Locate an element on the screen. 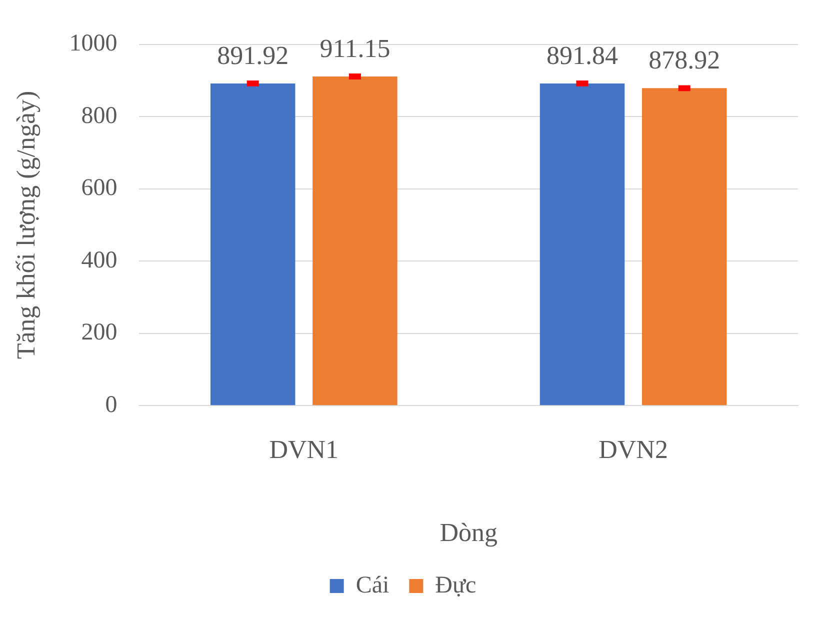  y-tick-label: 1000 is located at coordinates (93, 43).